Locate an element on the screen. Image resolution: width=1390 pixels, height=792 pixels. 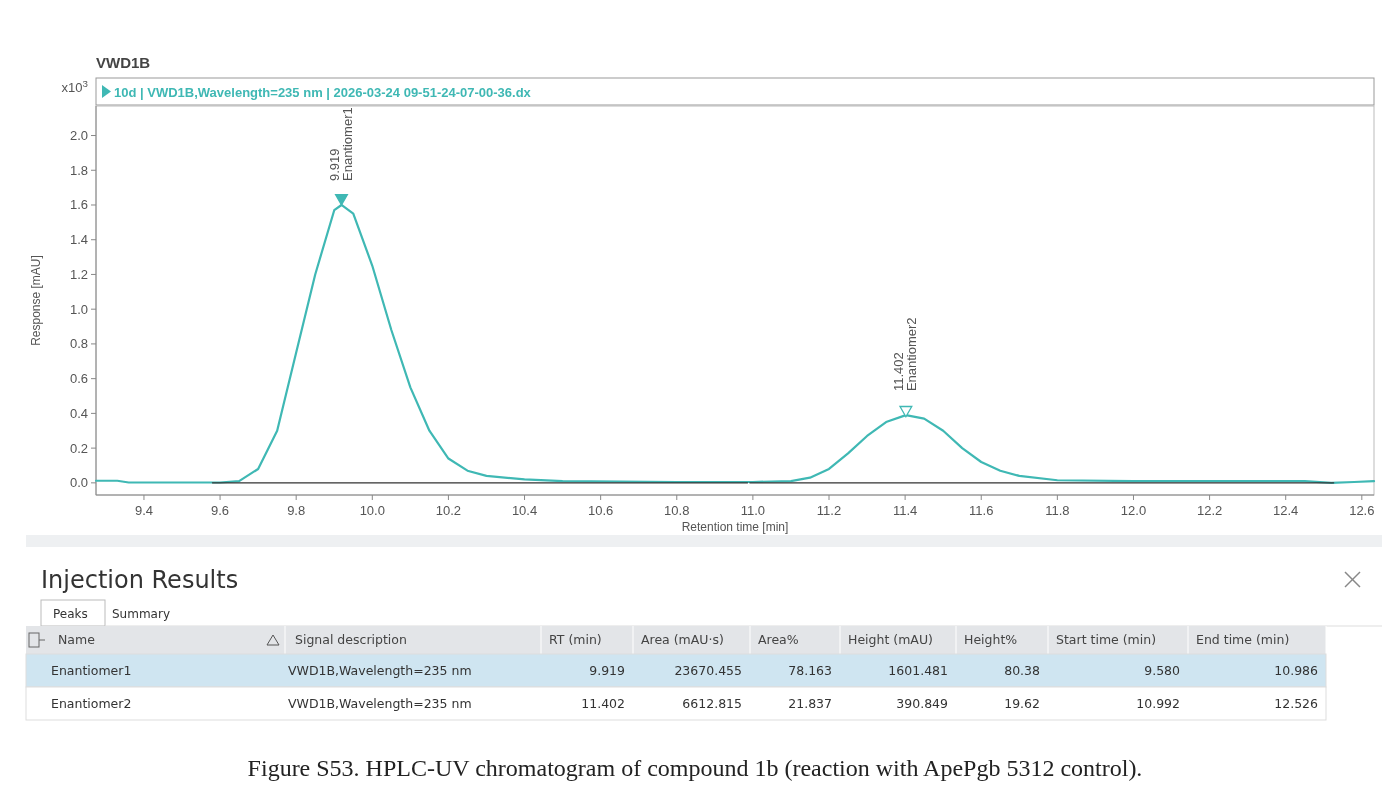
text: Enantiomer2 is located at coordinates (91, 703).